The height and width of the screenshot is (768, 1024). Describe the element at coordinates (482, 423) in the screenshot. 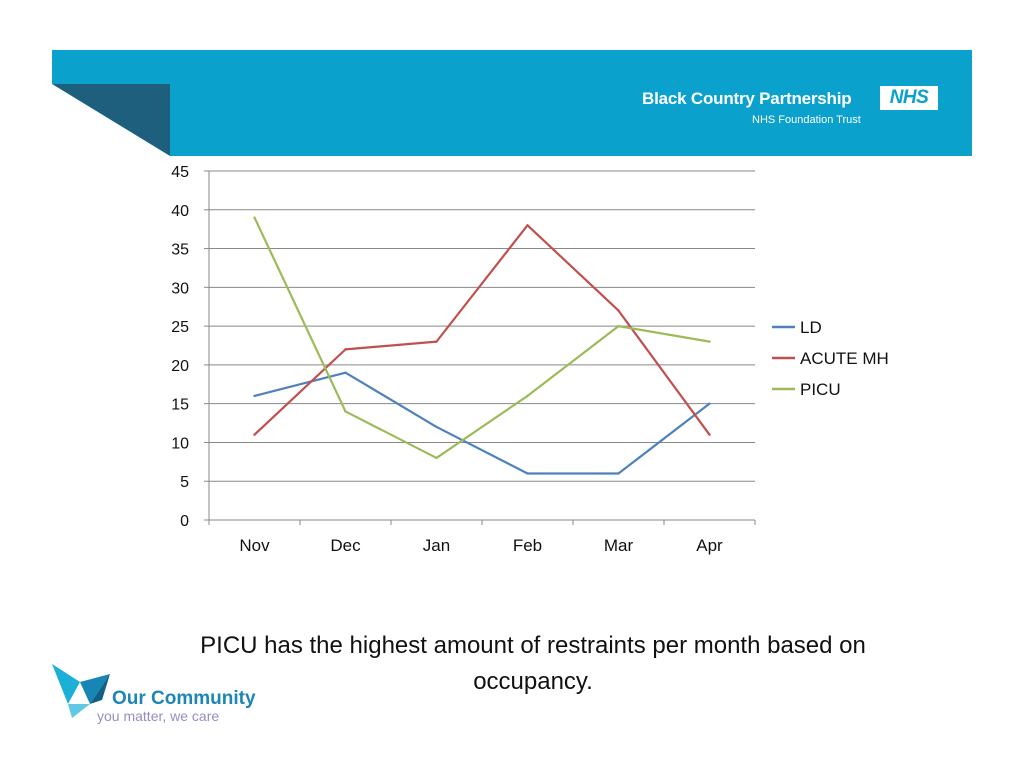

I see `series-line-ld` at that location.